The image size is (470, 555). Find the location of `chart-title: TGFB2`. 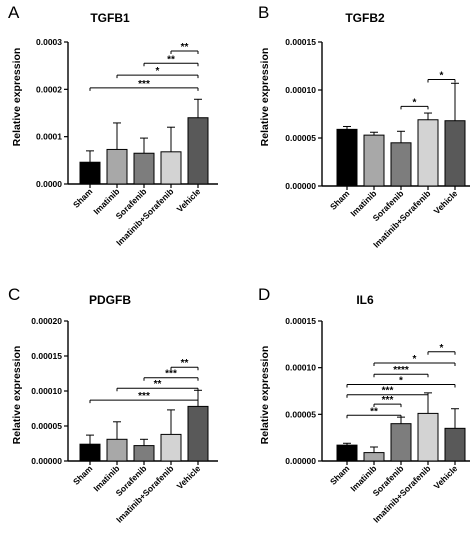

chart-title: TGFB2 is located at coordinates (365, 18).